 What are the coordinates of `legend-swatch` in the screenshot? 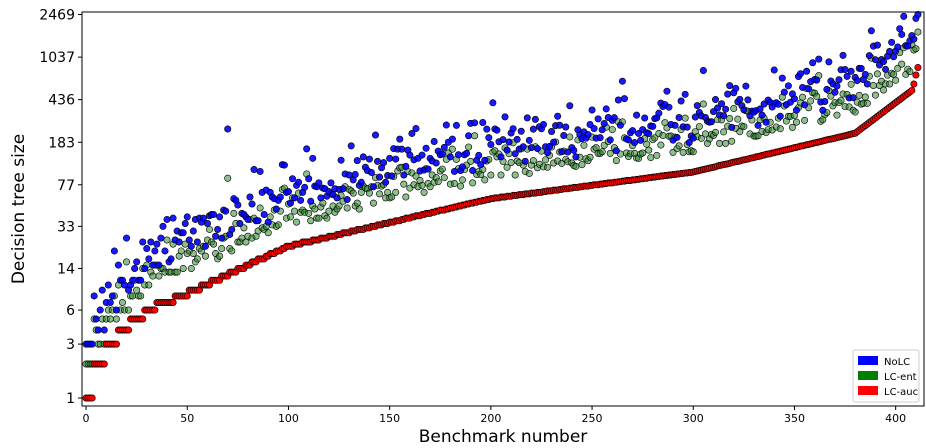 It's located at (868, 390).